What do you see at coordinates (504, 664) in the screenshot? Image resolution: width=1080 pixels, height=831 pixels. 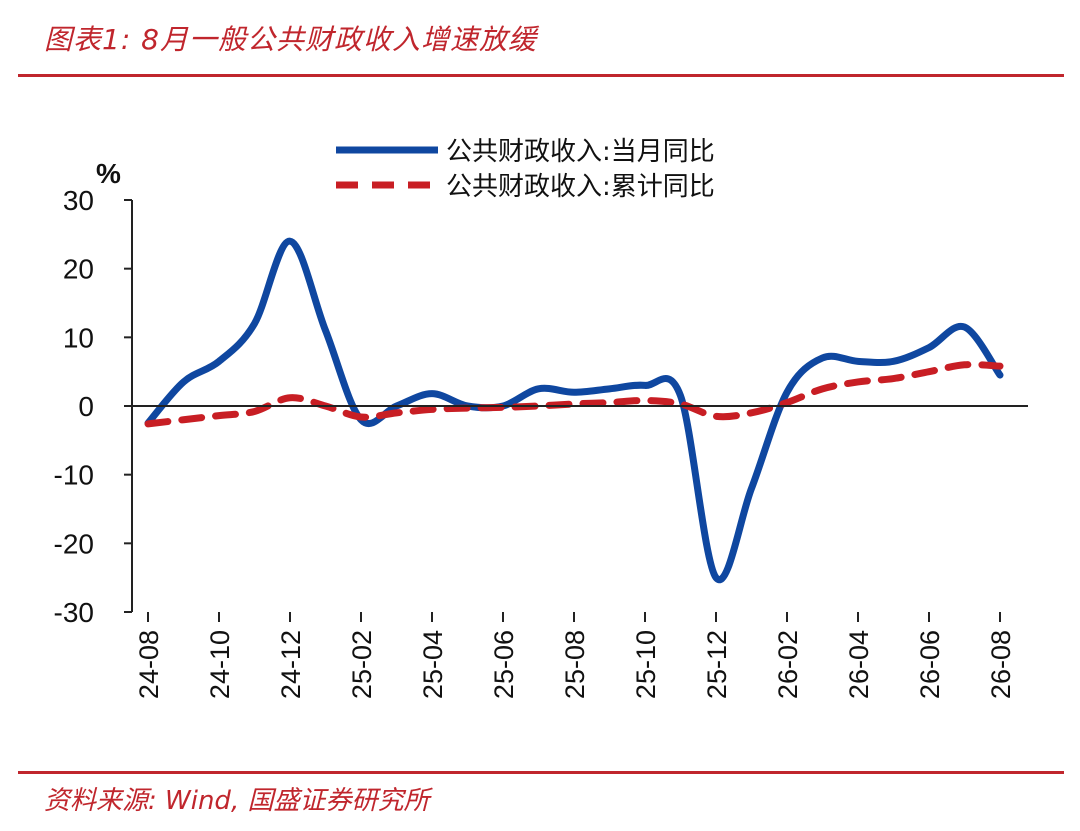 I see `x-tick-label: 25-06` at bounding box center [504, 664].